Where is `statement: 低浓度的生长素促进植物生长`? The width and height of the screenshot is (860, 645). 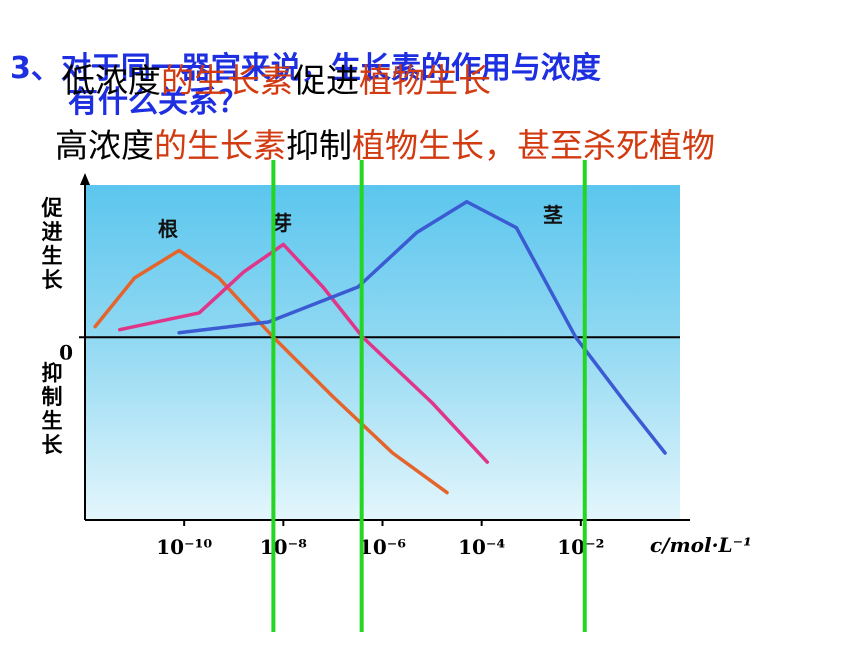 statement: 低浓度的生长素促进植物生长 is located at coordinates (276, 80).